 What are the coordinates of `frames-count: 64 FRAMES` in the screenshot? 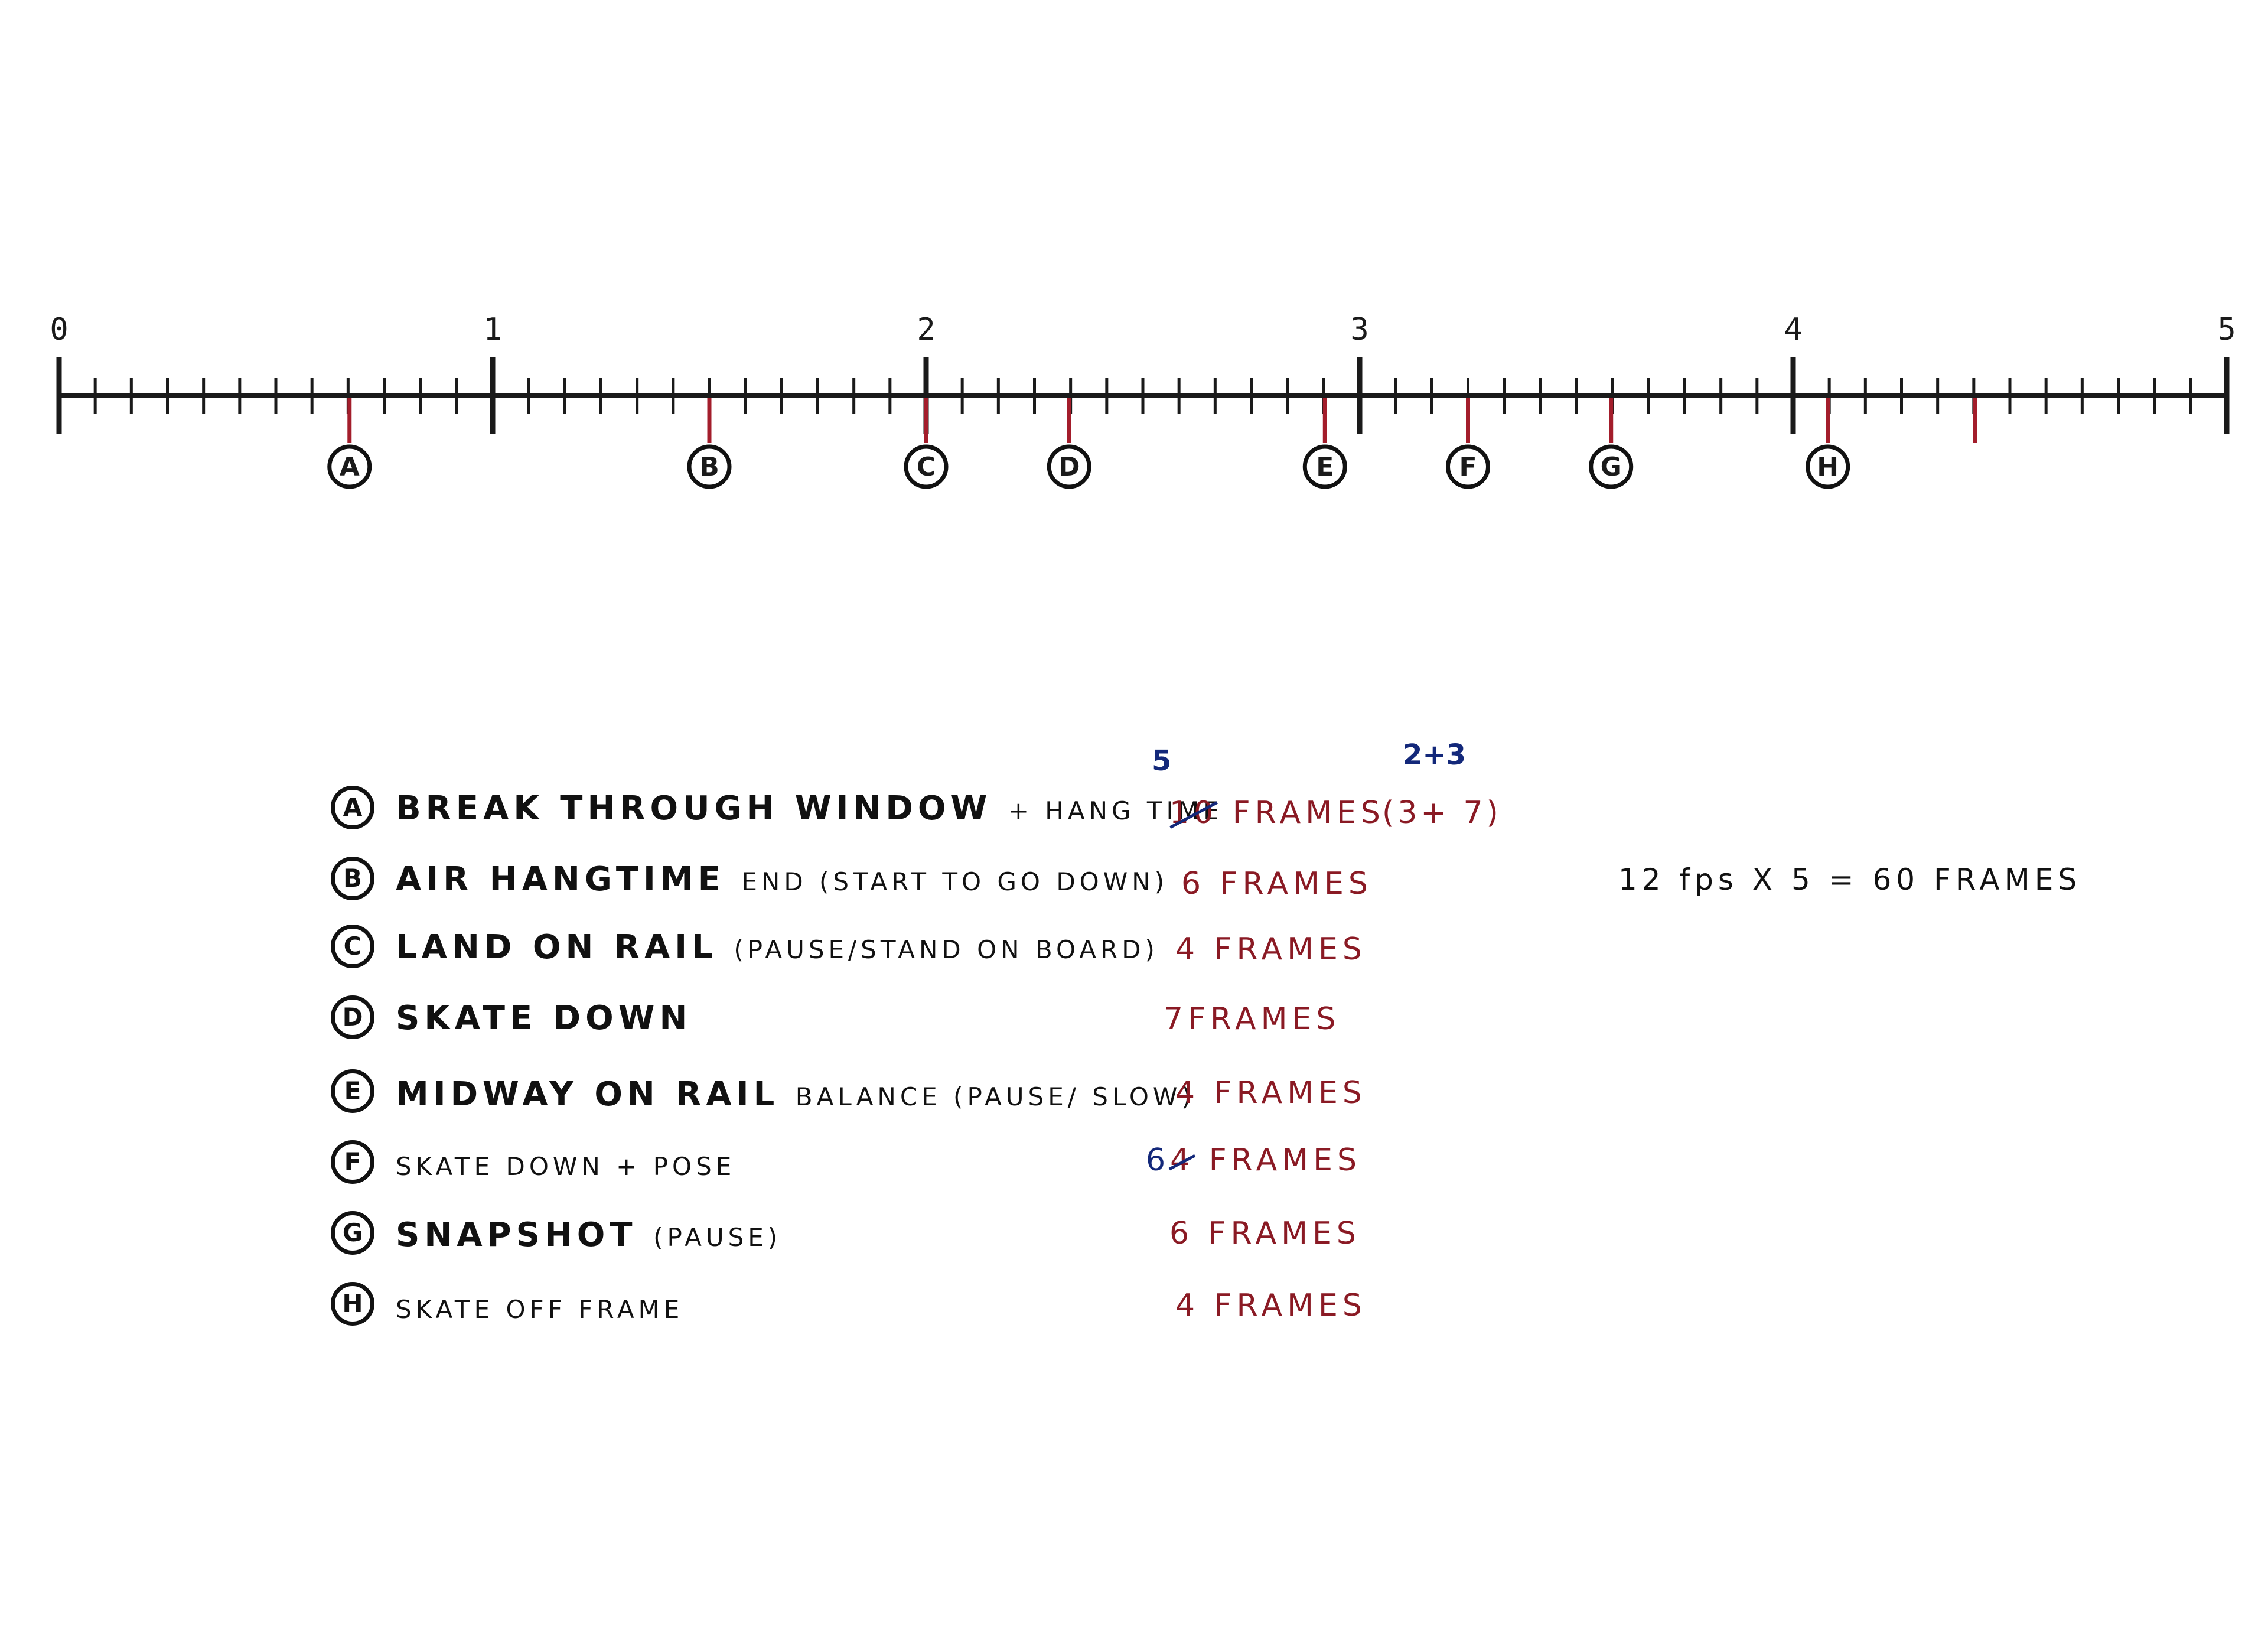 It's located at (1253, 1160).